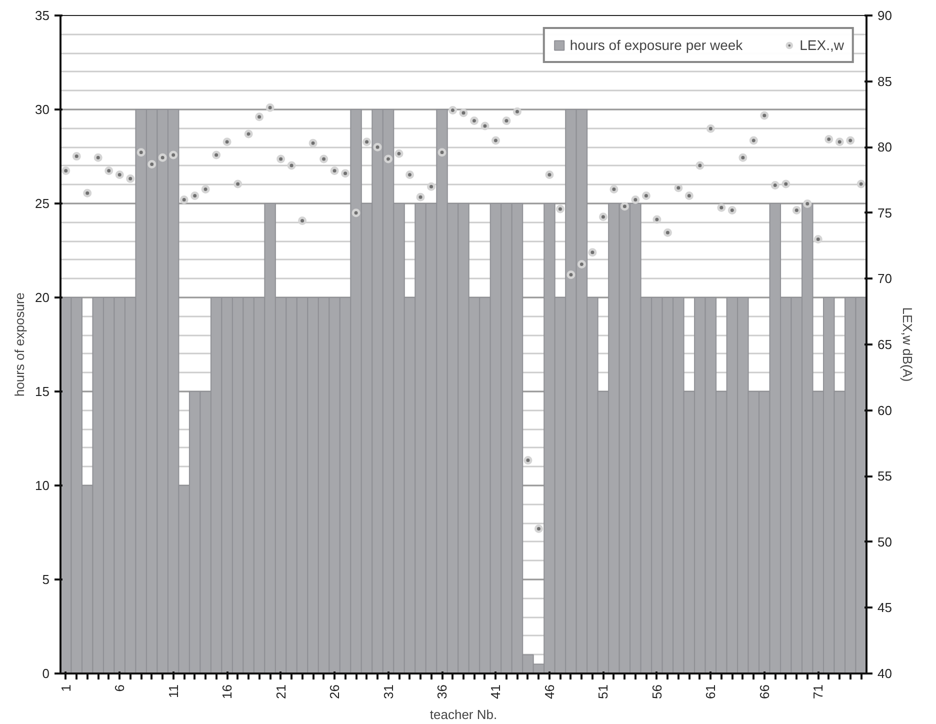 This screenshot has width=936, height=724. I want to click on x-tick-label: 56, so click(656, 691).